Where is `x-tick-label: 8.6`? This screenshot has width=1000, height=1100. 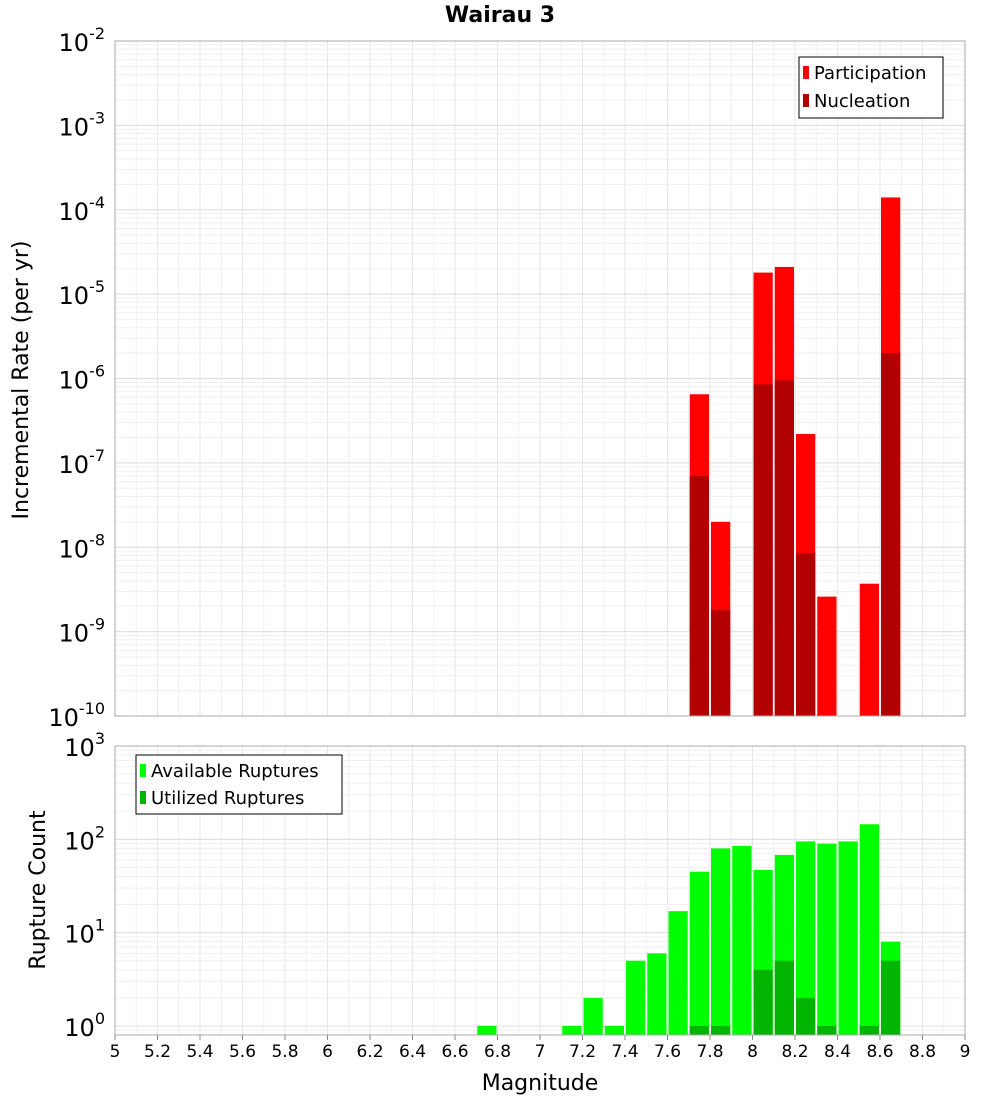
x-tick-label: 8.6 is located at coordinates (879, 1052).